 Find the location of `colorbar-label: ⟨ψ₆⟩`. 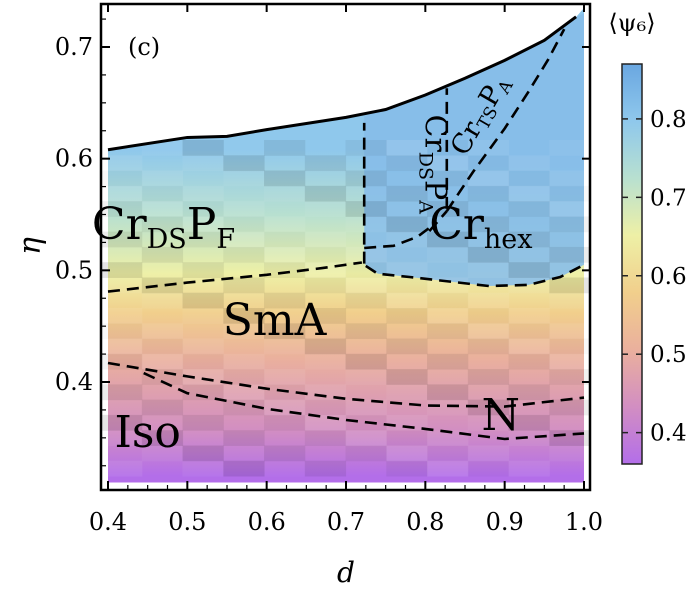

colorbar-label: ⟨ψ₆⟩ is located at coordinates (631, 23).